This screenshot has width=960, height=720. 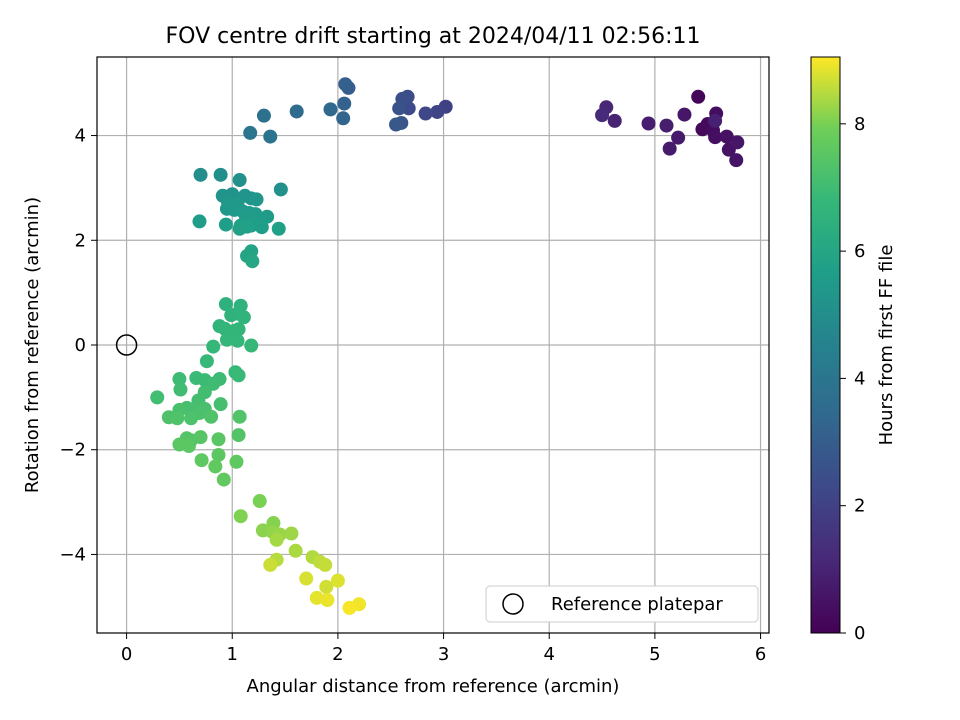 I want to click on y-tick-label: −4, so click(x=72, y=554).